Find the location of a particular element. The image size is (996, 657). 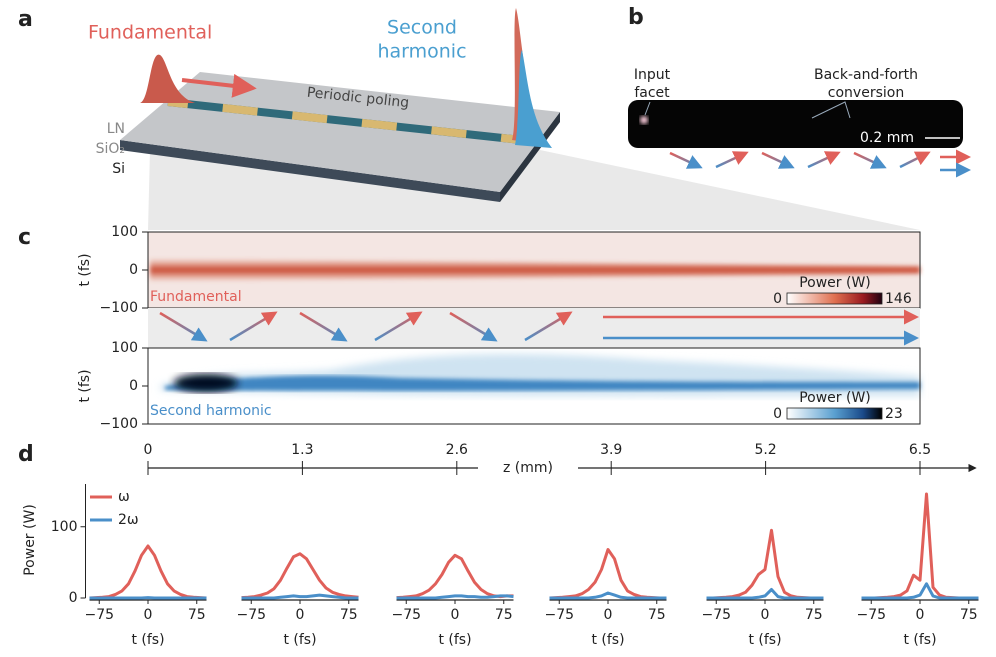

annotation: facet is located at coordinates (652, 93).